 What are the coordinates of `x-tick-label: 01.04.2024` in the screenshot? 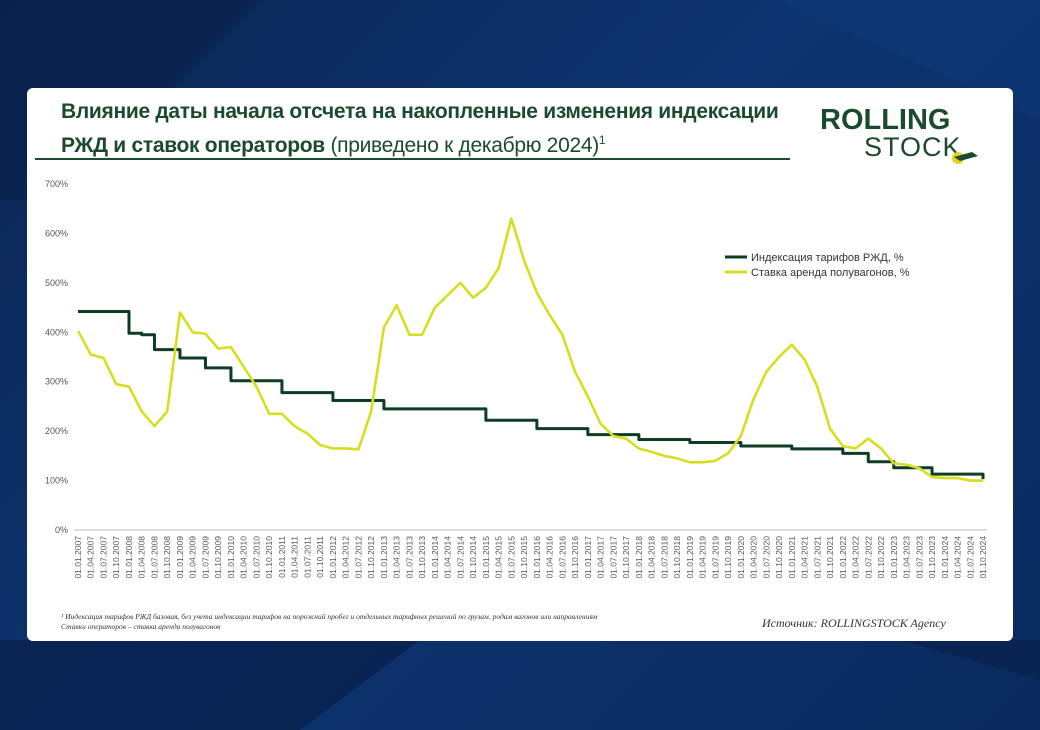 It's located at (958, 557).